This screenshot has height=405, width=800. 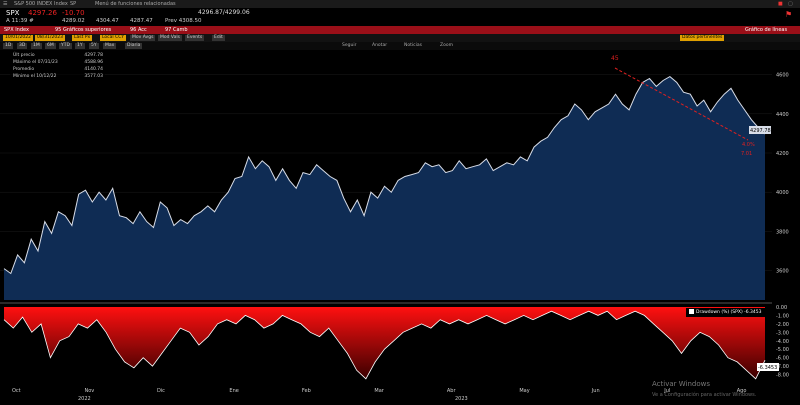 I want to click on x-tick-label: Dic, so click(x=161, y=391).